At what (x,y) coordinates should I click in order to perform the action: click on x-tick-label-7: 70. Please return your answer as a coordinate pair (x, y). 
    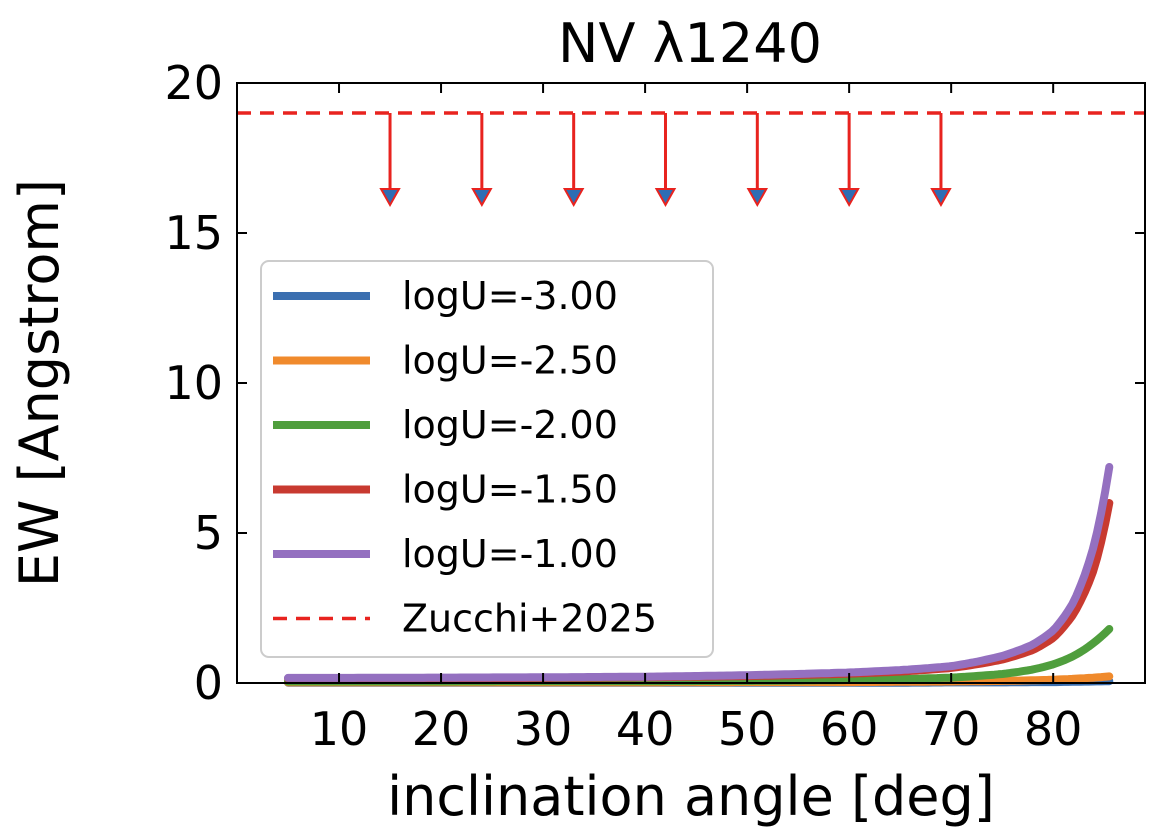
    Looking at the image, I should click on (951, 729).